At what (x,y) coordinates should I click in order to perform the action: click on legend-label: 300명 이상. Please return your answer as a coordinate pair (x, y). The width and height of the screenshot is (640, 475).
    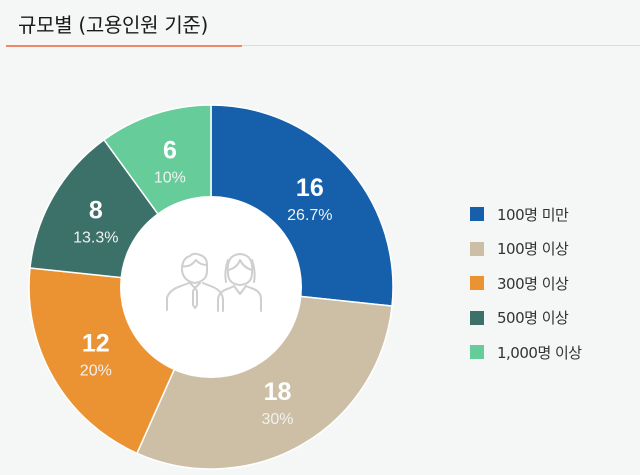
    Looking at the image, I should click on (533, 283).